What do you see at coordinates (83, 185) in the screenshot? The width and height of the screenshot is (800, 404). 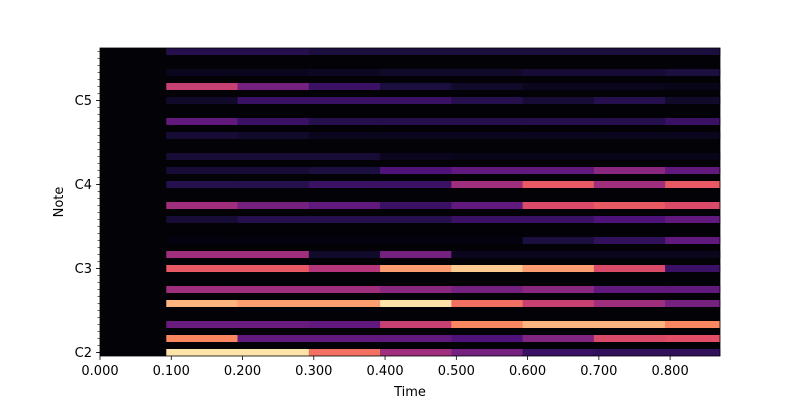 I see `y-tick-label: C4` at bounding box center [83, 185].